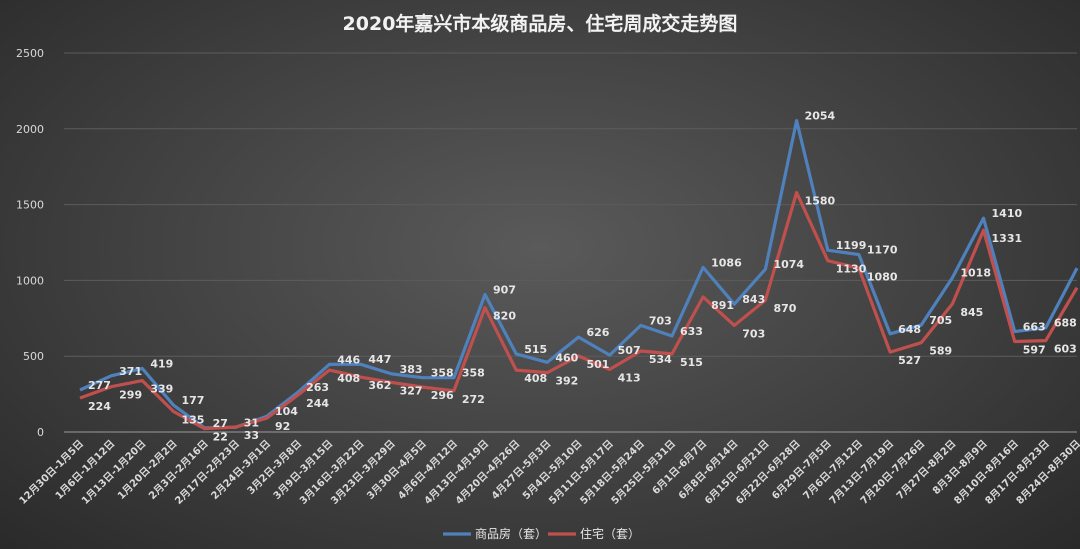  What do you see at coordinates (566, 381) in the screenshot?
I see `data-label: 392` at bounding box center [566, 381].